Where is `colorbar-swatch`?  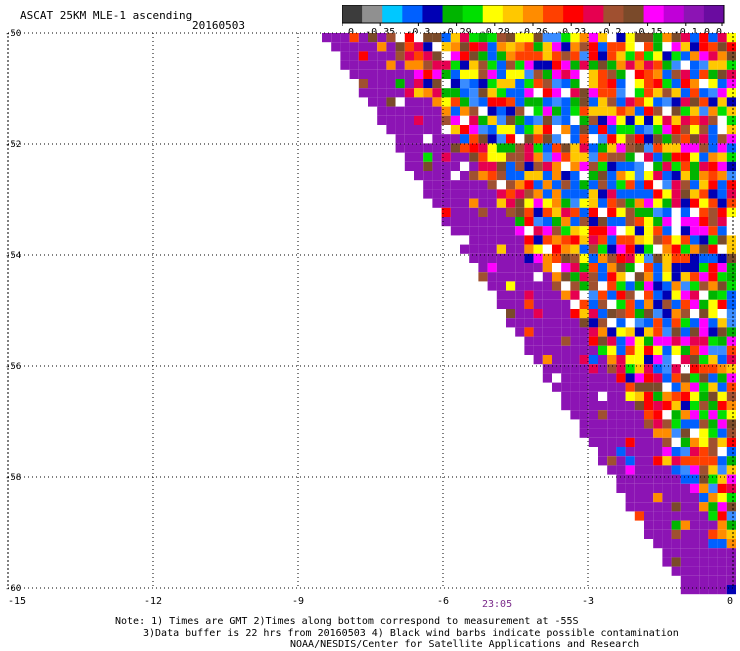
colorbar-swatch is located at coordinates (433, 14).